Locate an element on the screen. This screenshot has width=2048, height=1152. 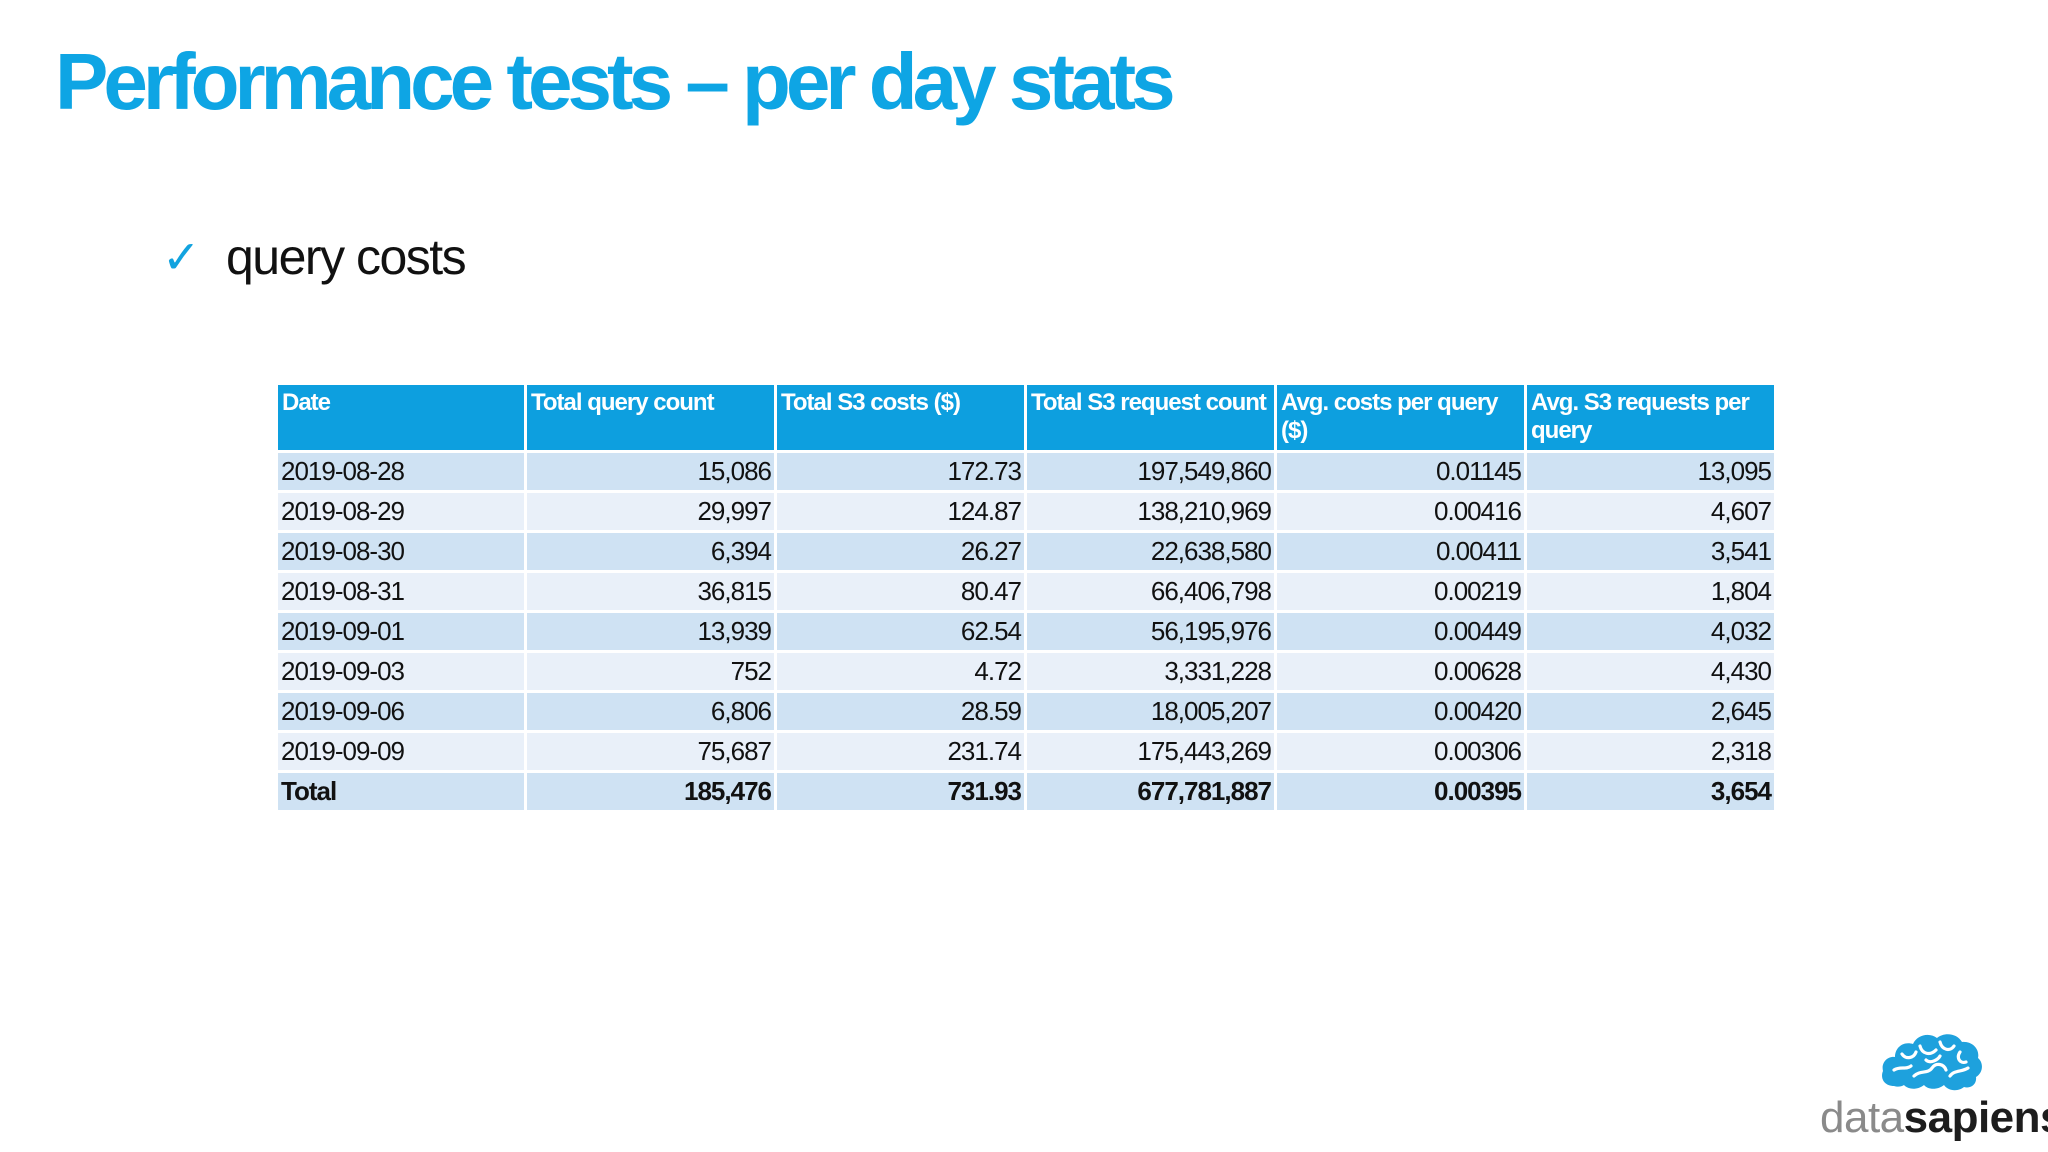
cell-s3-request-count: 18,005,207 is located at coordinates (1150, 711).